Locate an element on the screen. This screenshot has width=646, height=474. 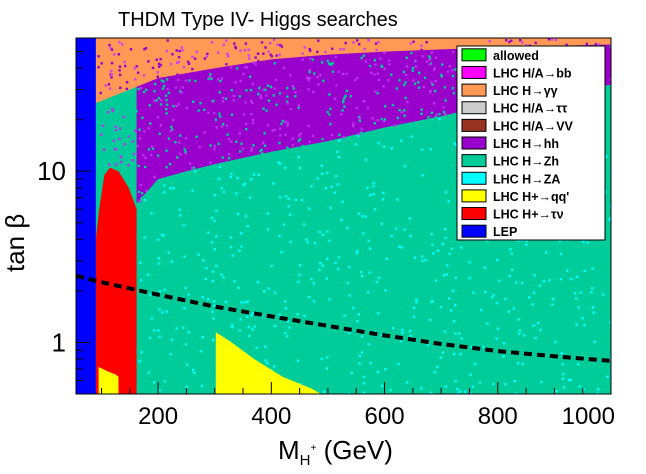
y-tick-label: 10 is located at coordinates (51, 171).